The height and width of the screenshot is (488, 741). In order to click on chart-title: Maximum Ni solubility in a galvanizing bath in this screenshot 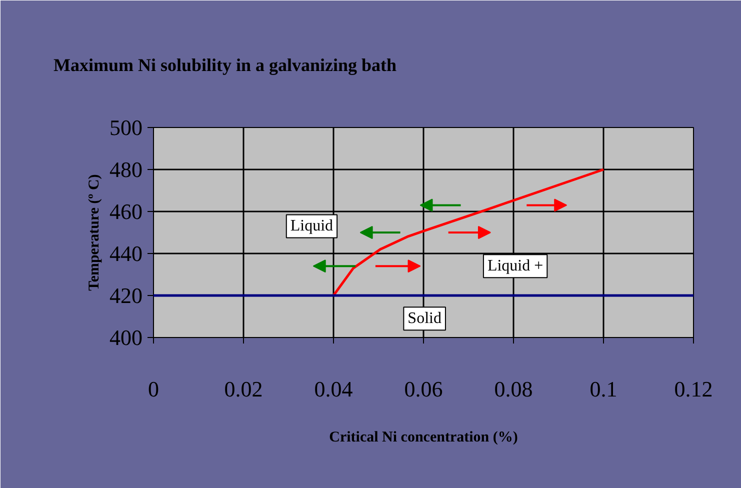, I will do `click(225, 65)`.